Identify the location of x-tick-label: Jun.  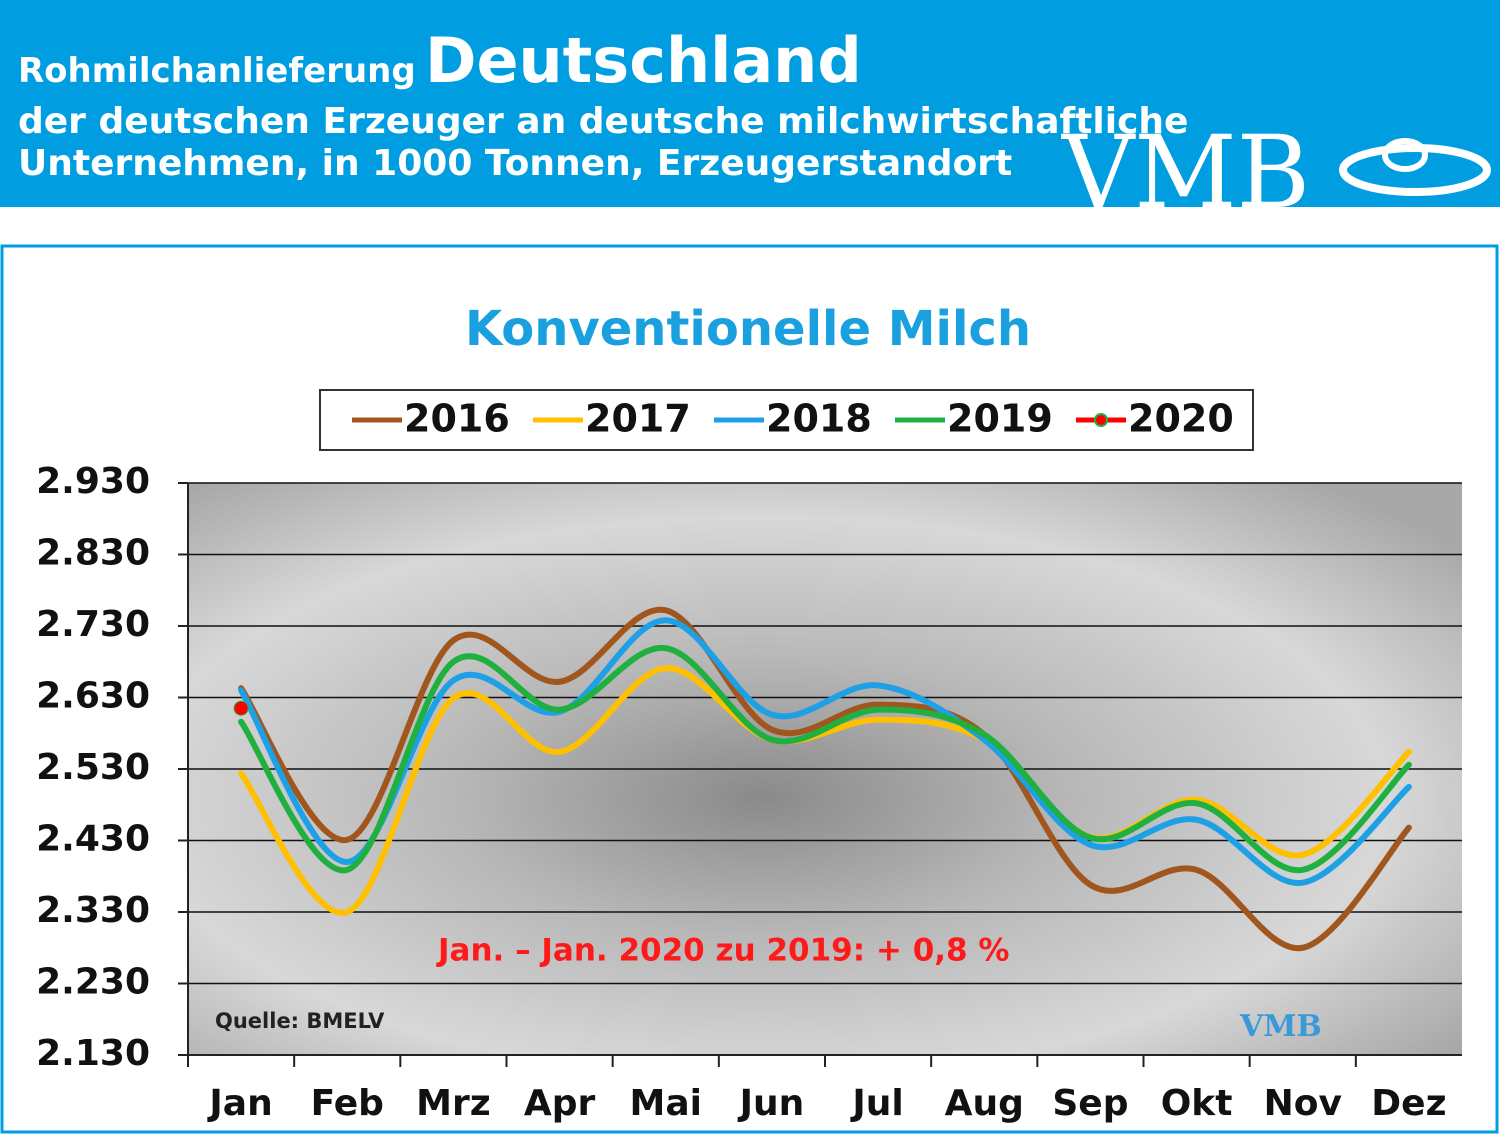
(771, 1103).